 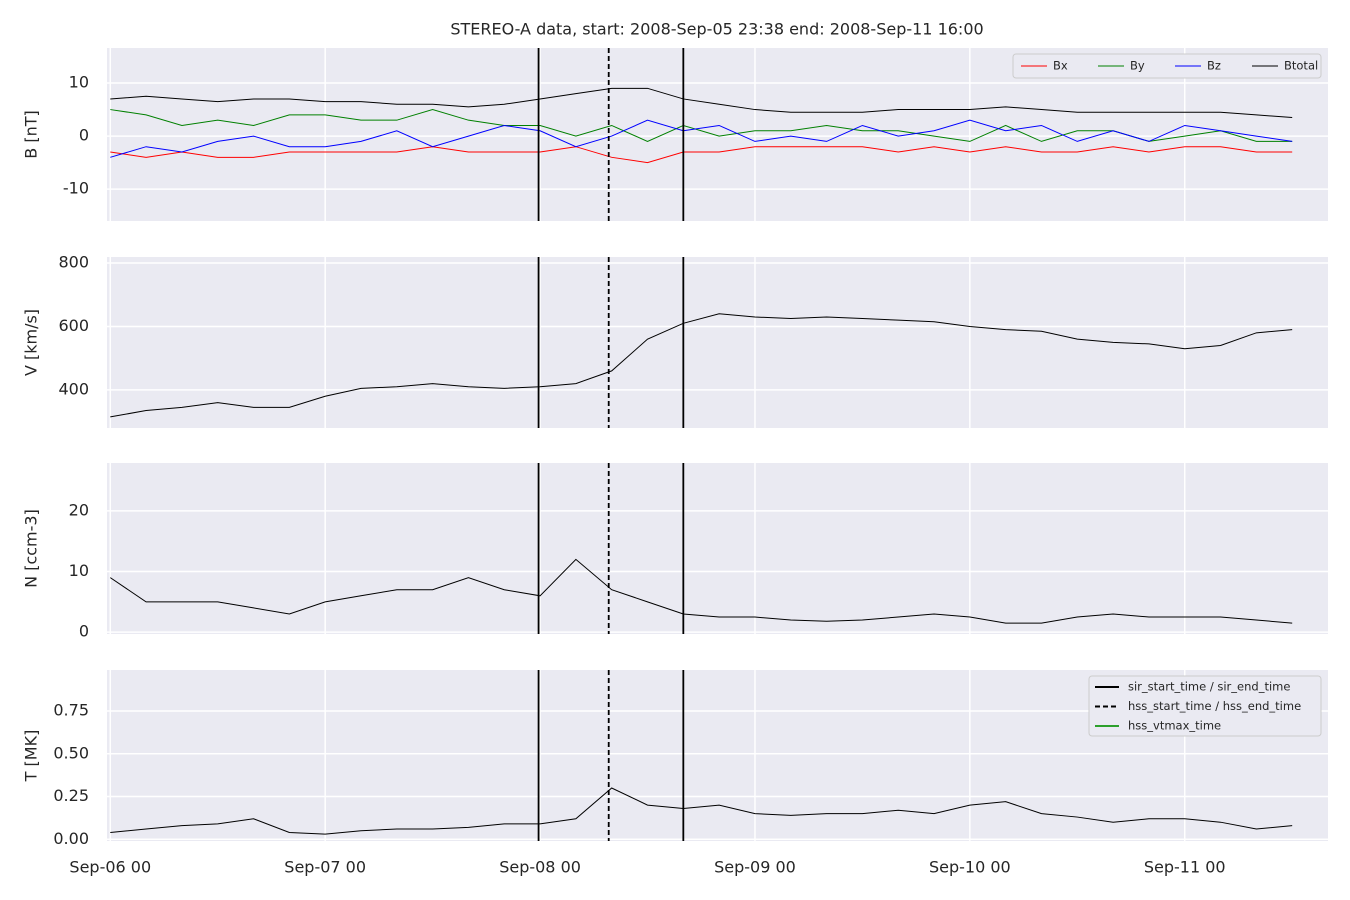 I want to click on y-tick-label: 600, so click(x=73, y=325).